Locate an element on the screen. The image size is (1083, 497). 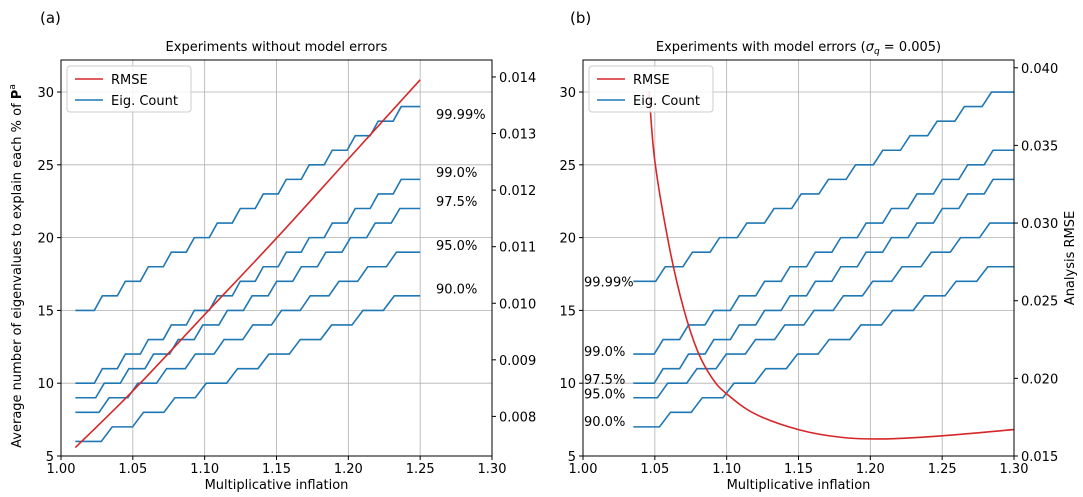
panel-label: (a) is located at coordinates (50, 18).